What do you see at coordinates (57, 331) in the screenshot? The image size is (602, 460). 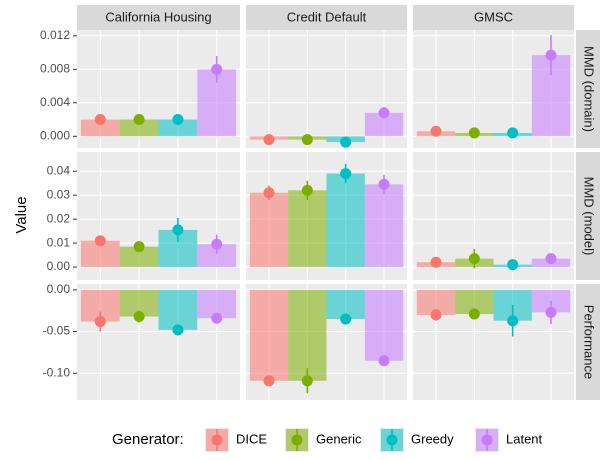 I see `y-tick-label: -0.05` at bounding box center [57, 331].